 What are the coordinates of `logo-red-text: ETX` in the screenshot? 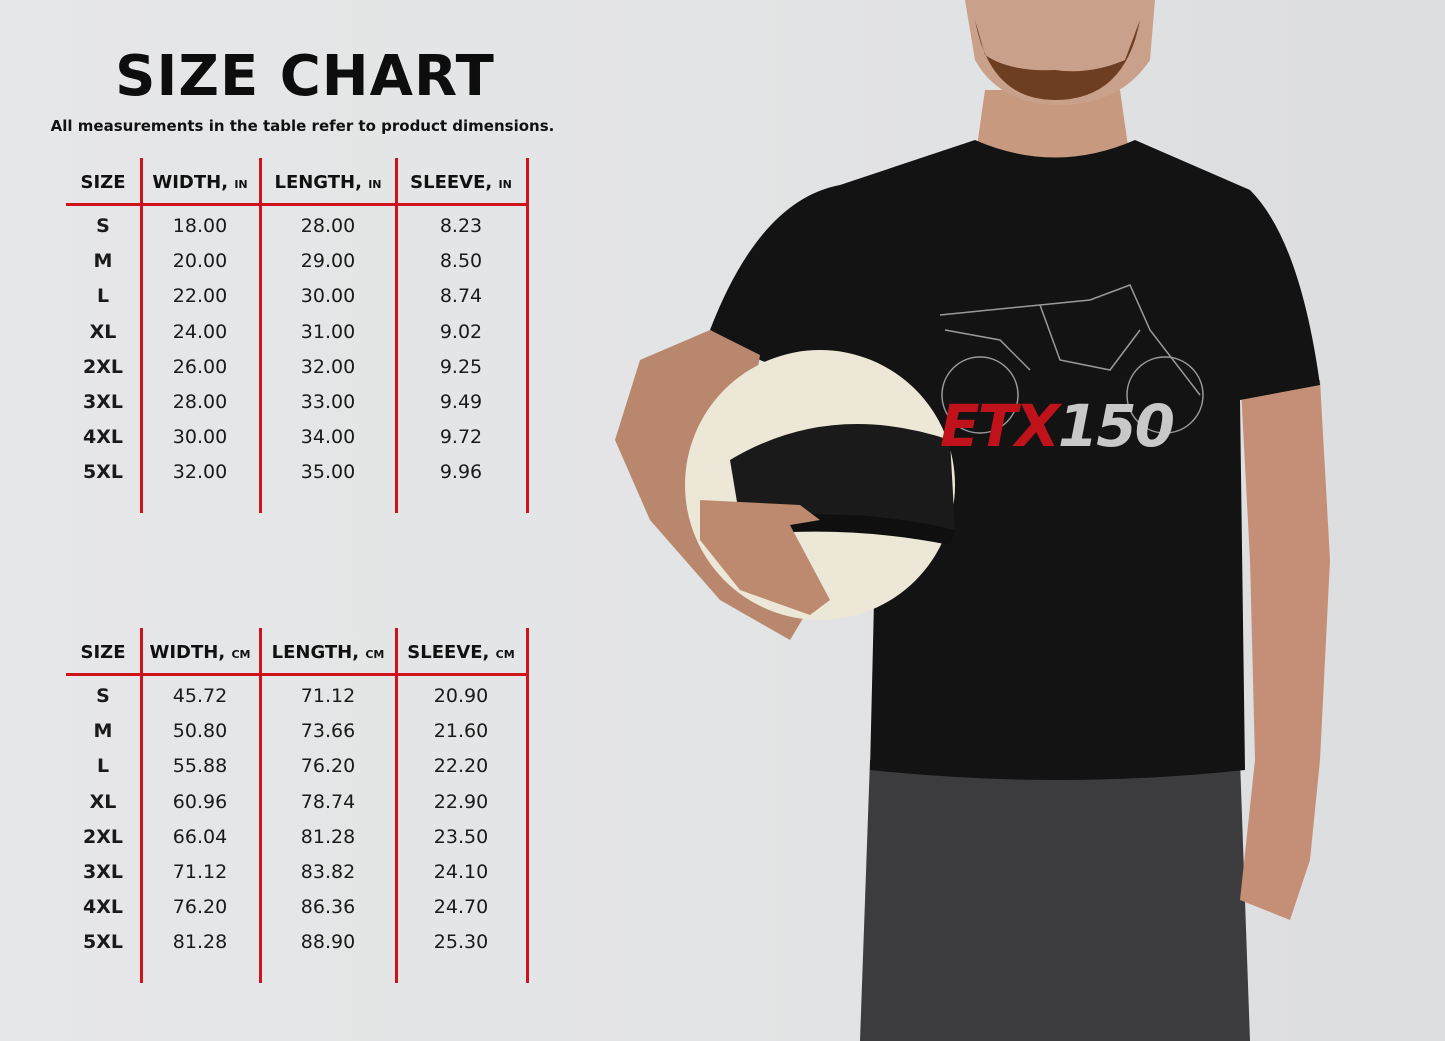 It's located at (1000, 426).